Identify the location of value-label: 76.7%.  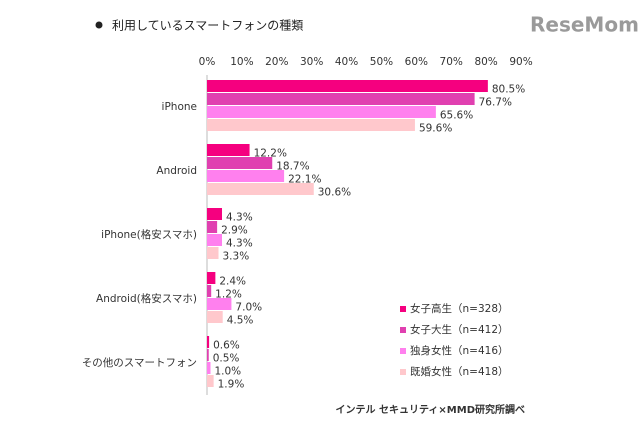
(495, 103).